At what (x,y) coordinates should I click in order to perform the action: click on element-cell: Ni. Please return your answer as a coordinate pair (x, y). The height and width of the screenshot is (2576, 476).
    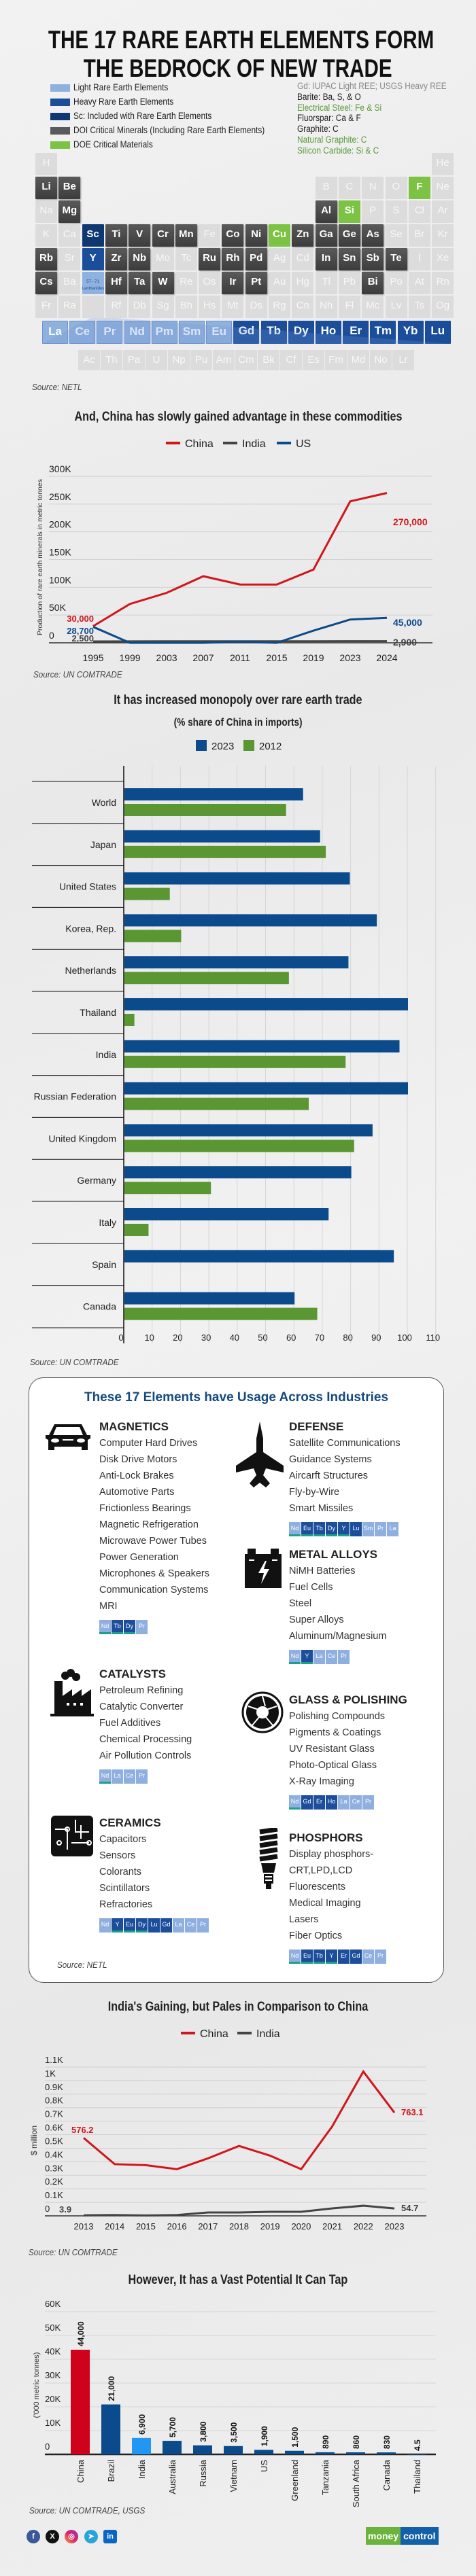
    Looking at the image, I should click on (256, 235).